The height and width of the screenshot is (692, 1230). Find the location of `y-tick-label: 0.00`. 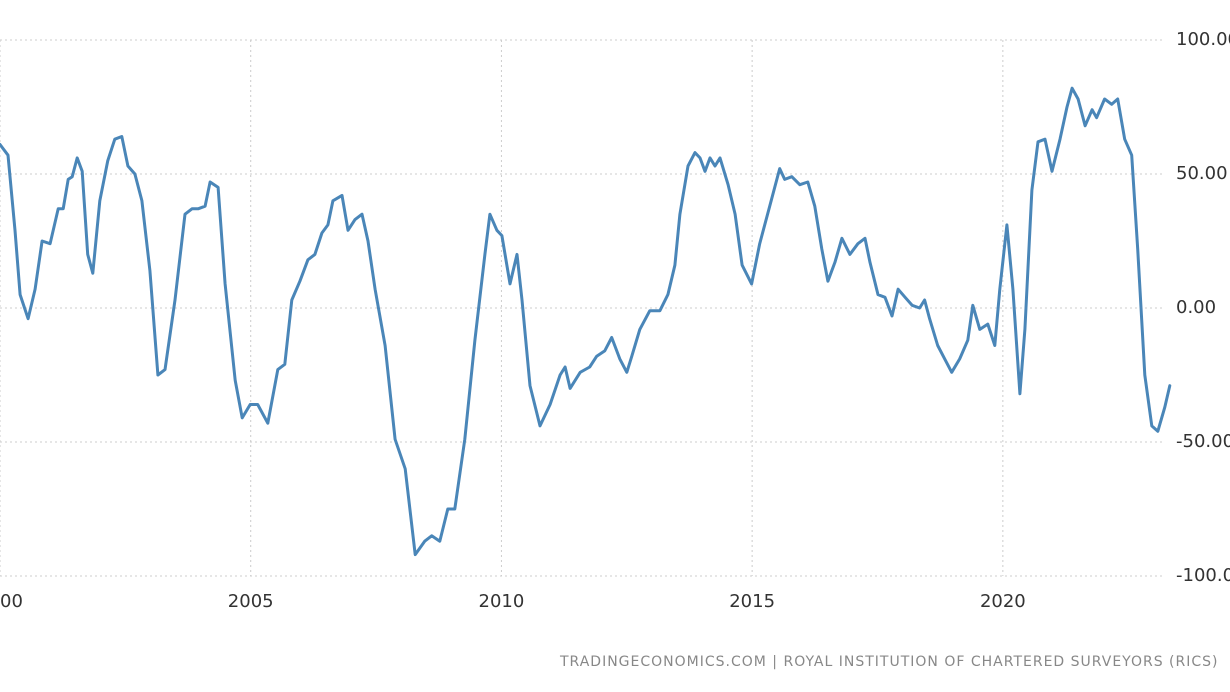

y-tick-label: 0.00 is located at coordinates (1196, 307).